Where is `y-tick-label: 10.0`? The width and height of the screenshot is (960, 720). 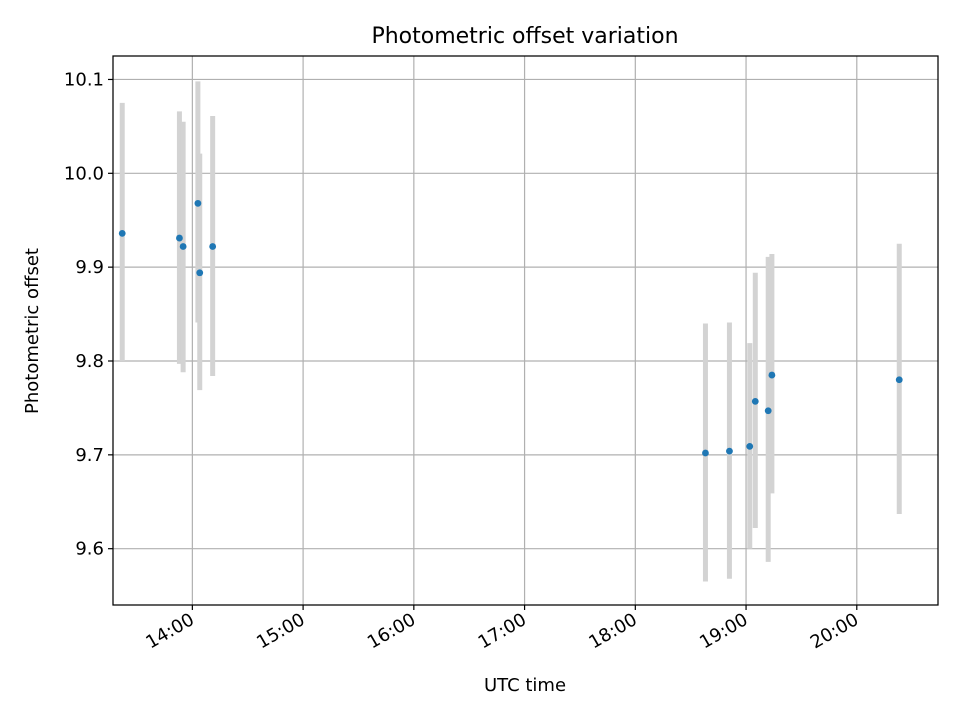
y-tick-label: 10.0 is located at coordinates (84, 173).